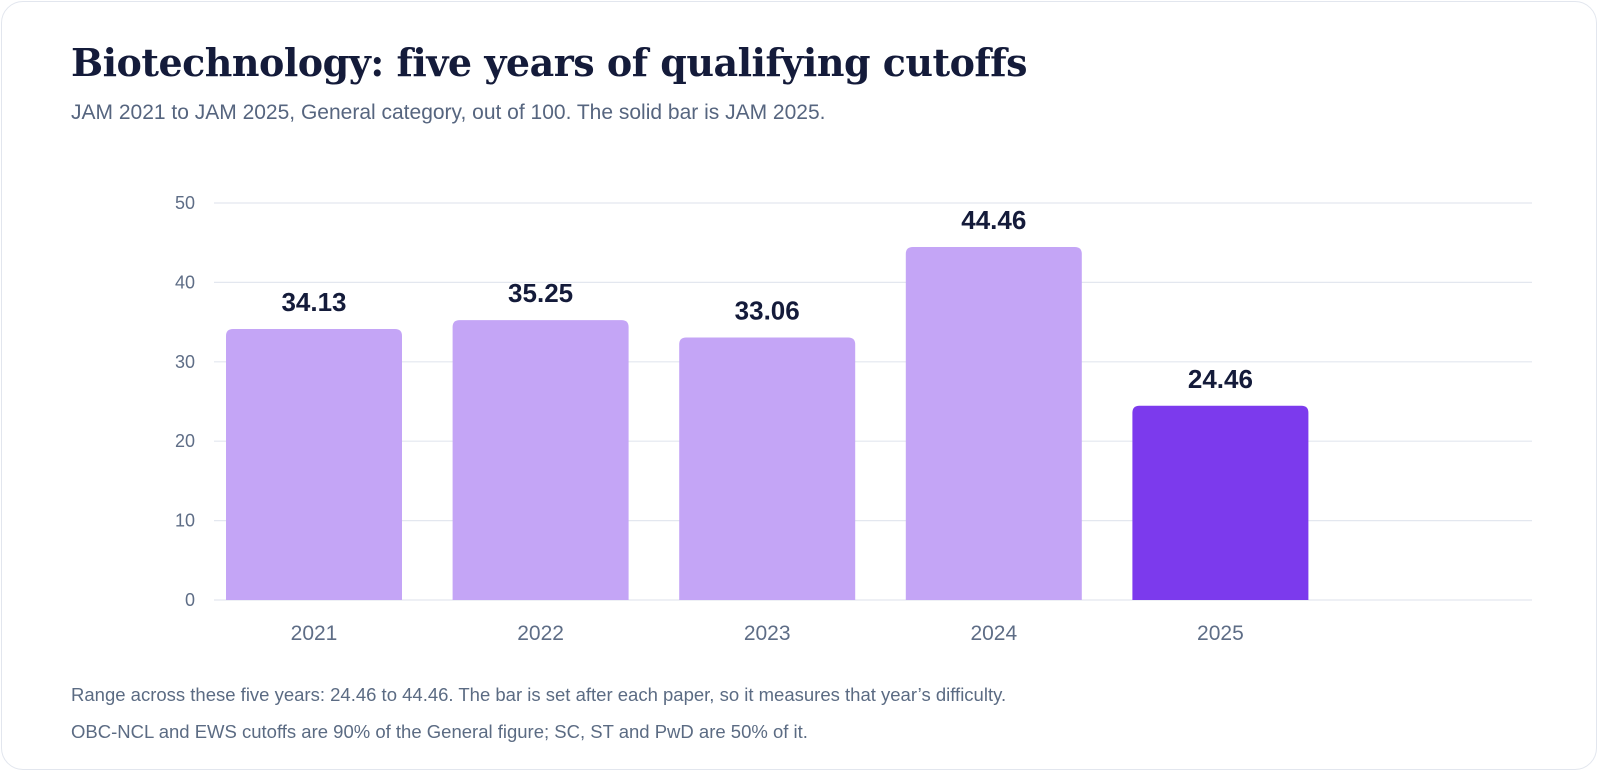 This screenshot has width=1600, height=773. I want to click on y-tick-label: 10, so click(185, 521).